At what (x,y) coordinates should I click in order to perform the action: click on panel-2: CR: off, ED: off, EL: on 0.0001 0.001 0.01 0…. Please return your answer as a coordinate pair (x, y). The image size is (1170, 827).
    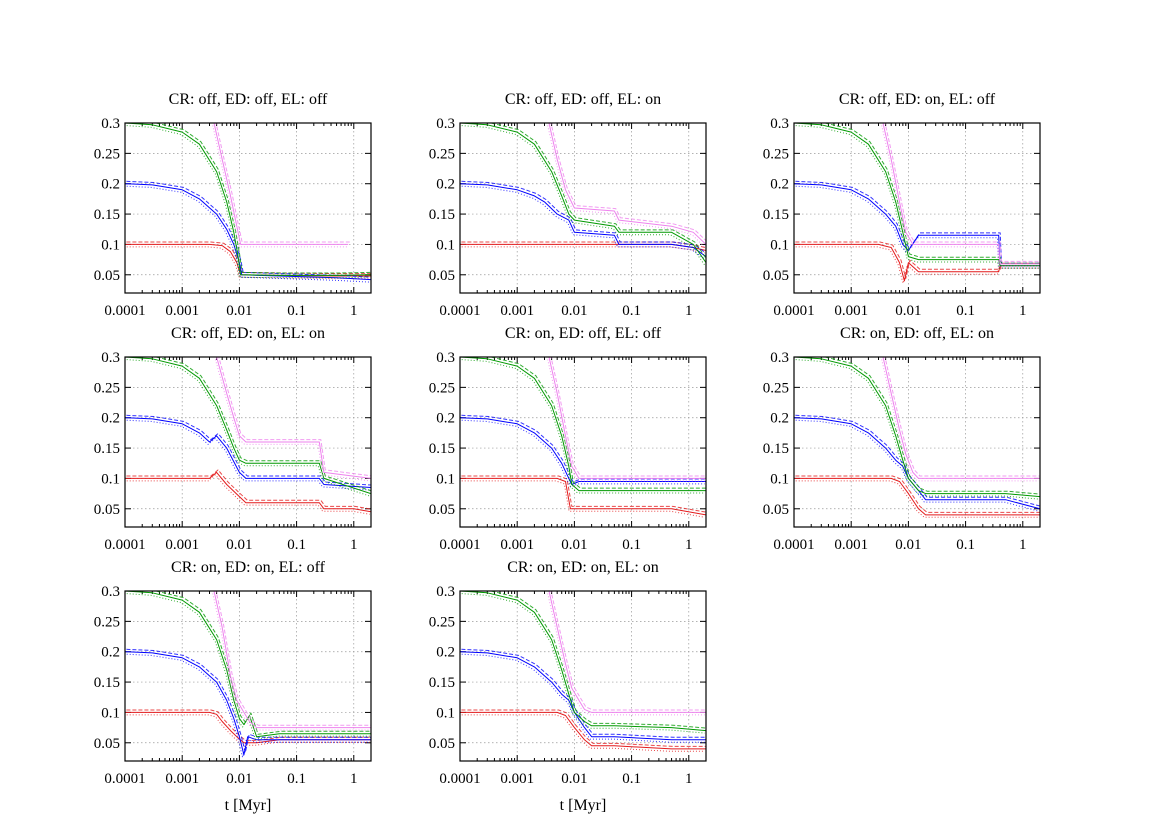
    Looking at the image, I should click on (568, 205).